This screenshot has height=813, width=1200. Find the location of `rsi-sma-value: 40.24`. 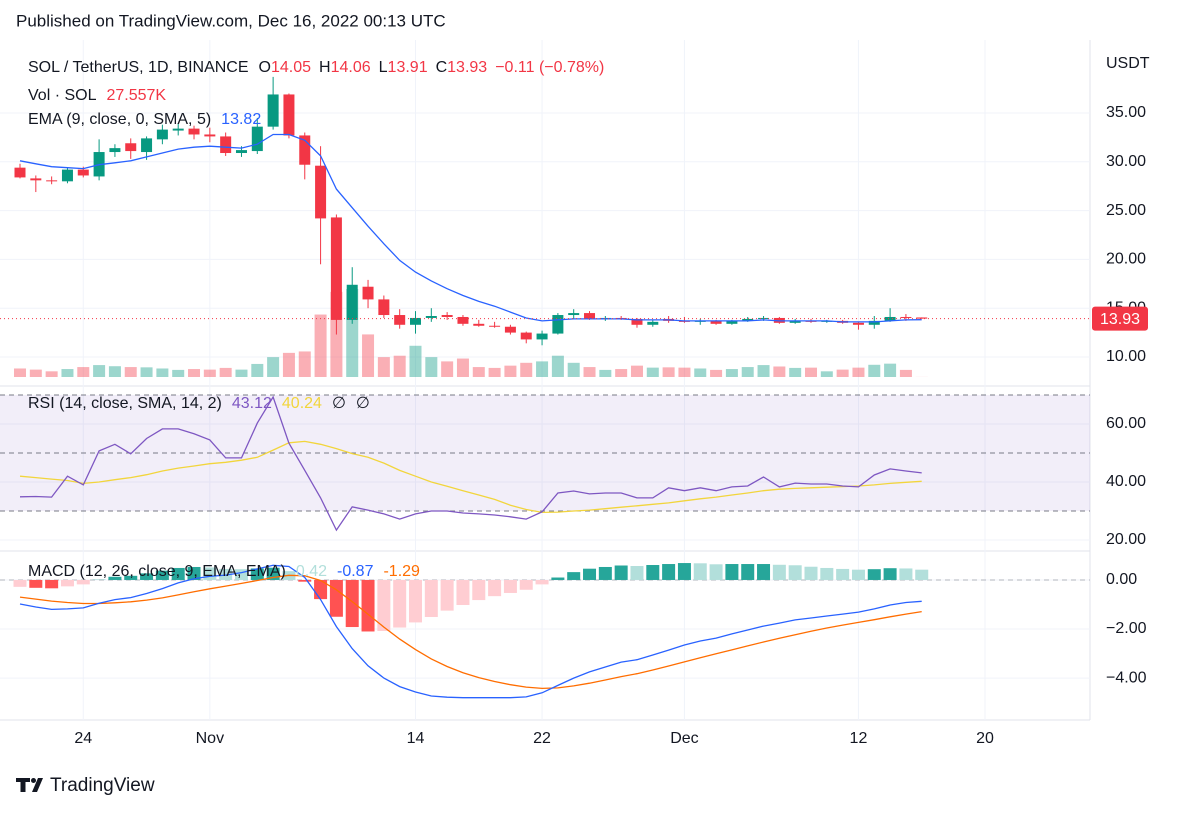

rsi-sma-value: 40.24 is located at coordinates (302, 403).